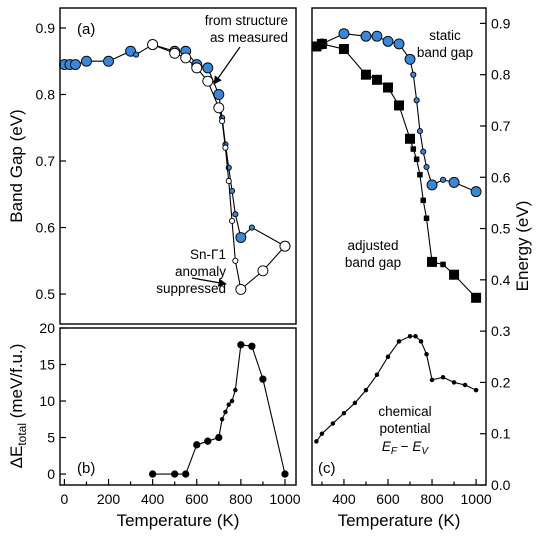 The image size is (541, 544). What do you see at coordinates (86, 29) in the screenshot?
I see `panel-a-label: (a)` at bounding box center [86, 29].